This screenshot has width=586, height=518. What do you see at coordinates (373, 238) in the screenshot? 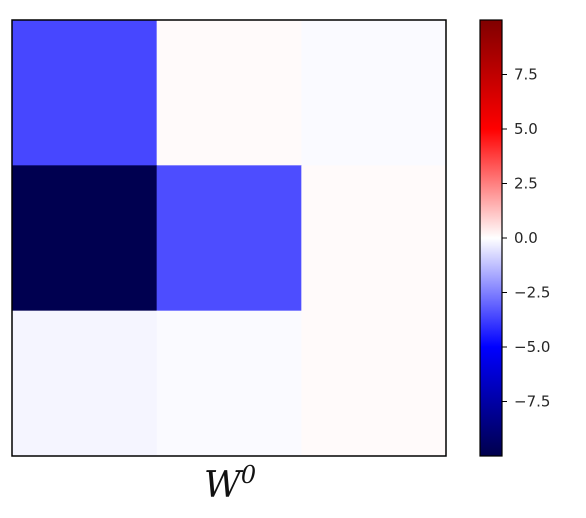
I see `heatmap-cell-r1-c2` at bounding box center [373, 238].